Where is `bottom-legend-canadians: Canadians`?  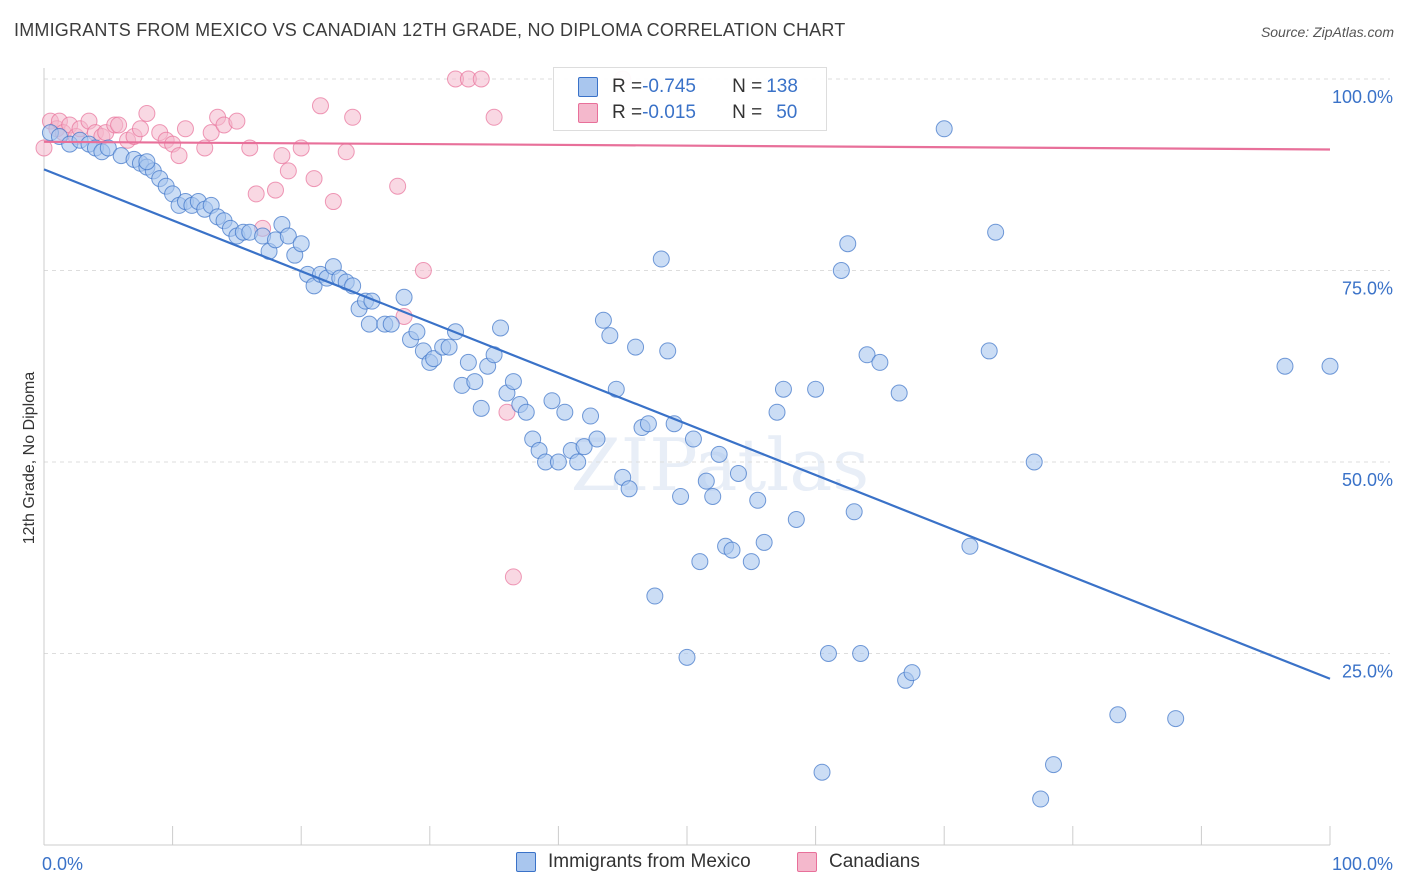 bottom-legend-canadians: Canadians is located at coordinates (858, 862).